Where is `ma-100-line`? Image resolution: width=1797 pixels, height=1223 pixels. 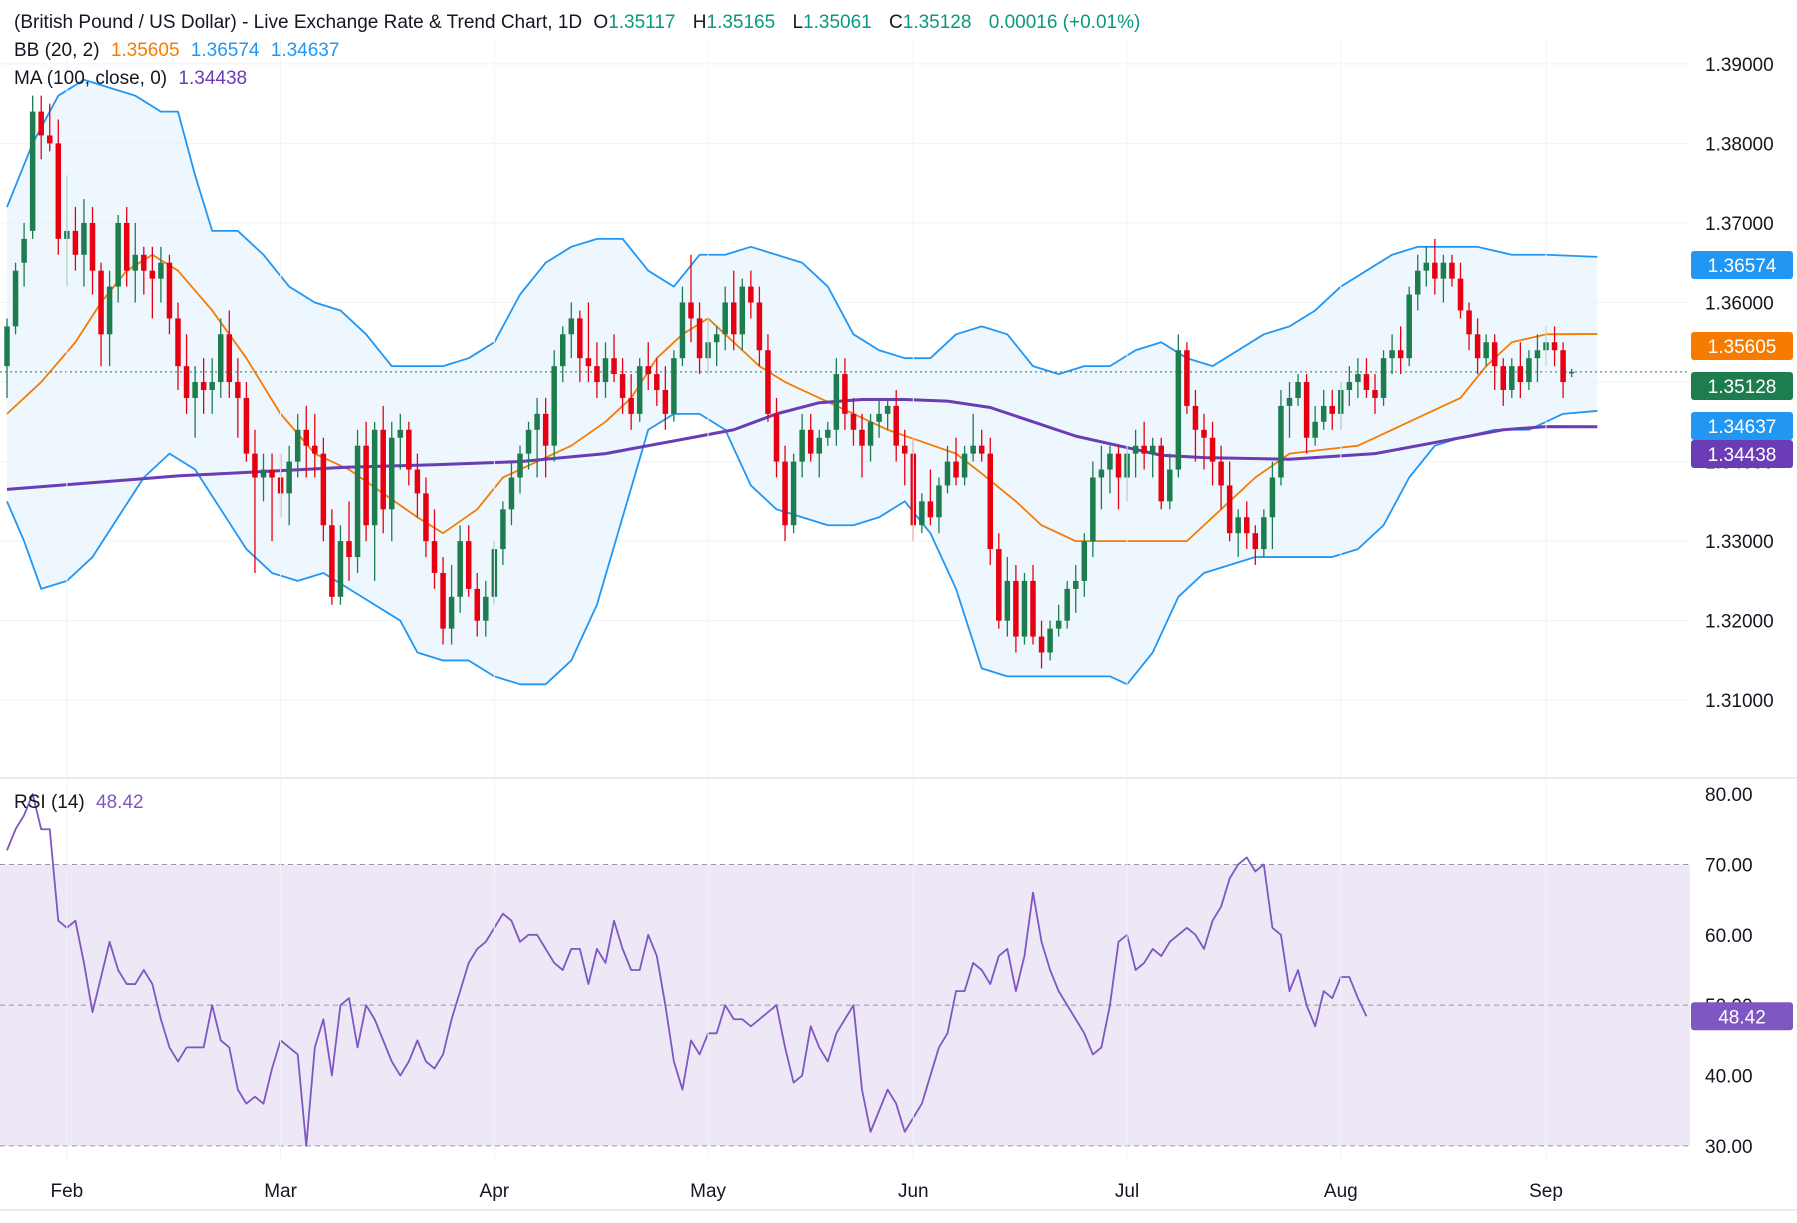 ma-100-line is located at coordinates (802, 444).